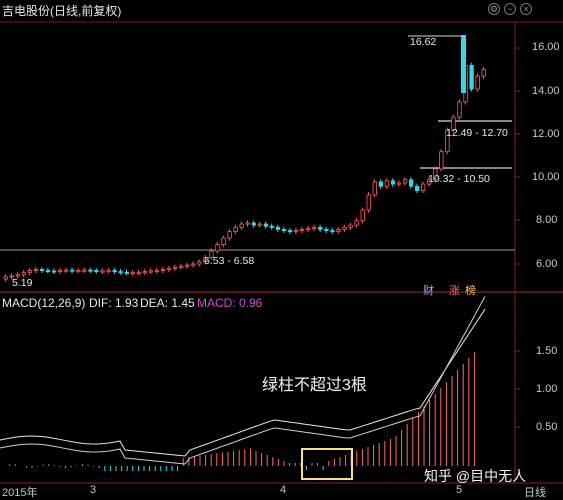 This screenshot has width=563, height=500. What do you see at coordinates (62, 11) in the screenshot?
I see `window-title: 吉电股份(日线,前复权)` at bounding box center [62, 11].